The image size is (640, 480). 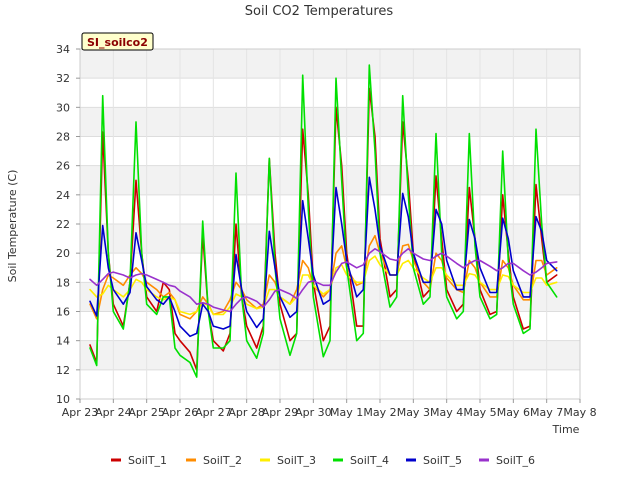 I want to click on x-tick-label: May 2, so click(x=379, y=412).